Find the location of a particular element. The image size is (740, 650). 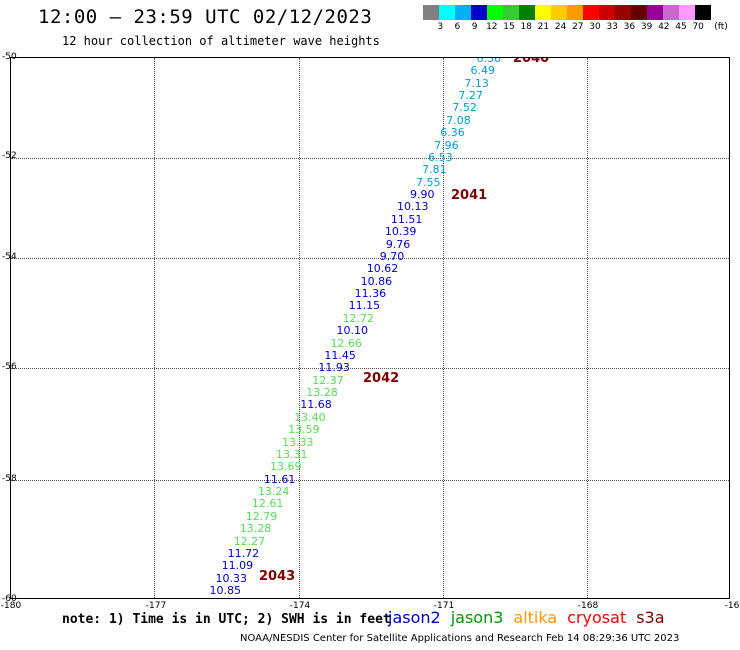

legend-label: 12 is located at coordinates (492, 27).